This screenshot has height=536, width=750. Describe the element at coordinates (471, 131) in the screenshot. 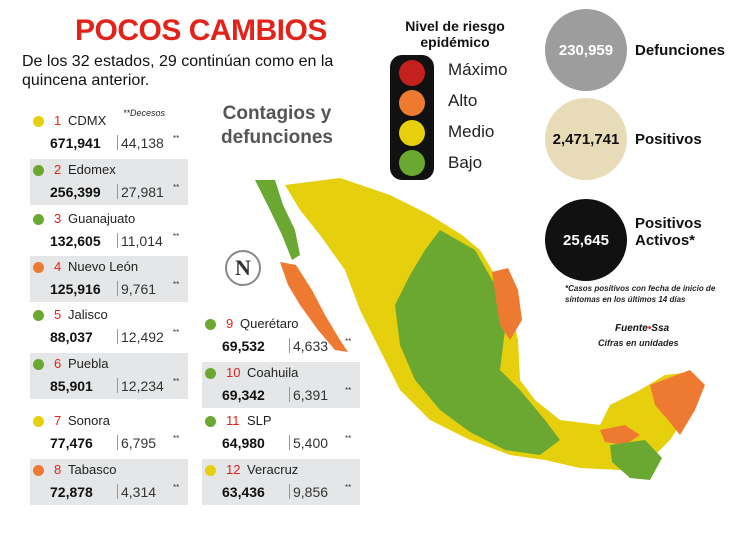

I see `legend-label: Medio` at that location.